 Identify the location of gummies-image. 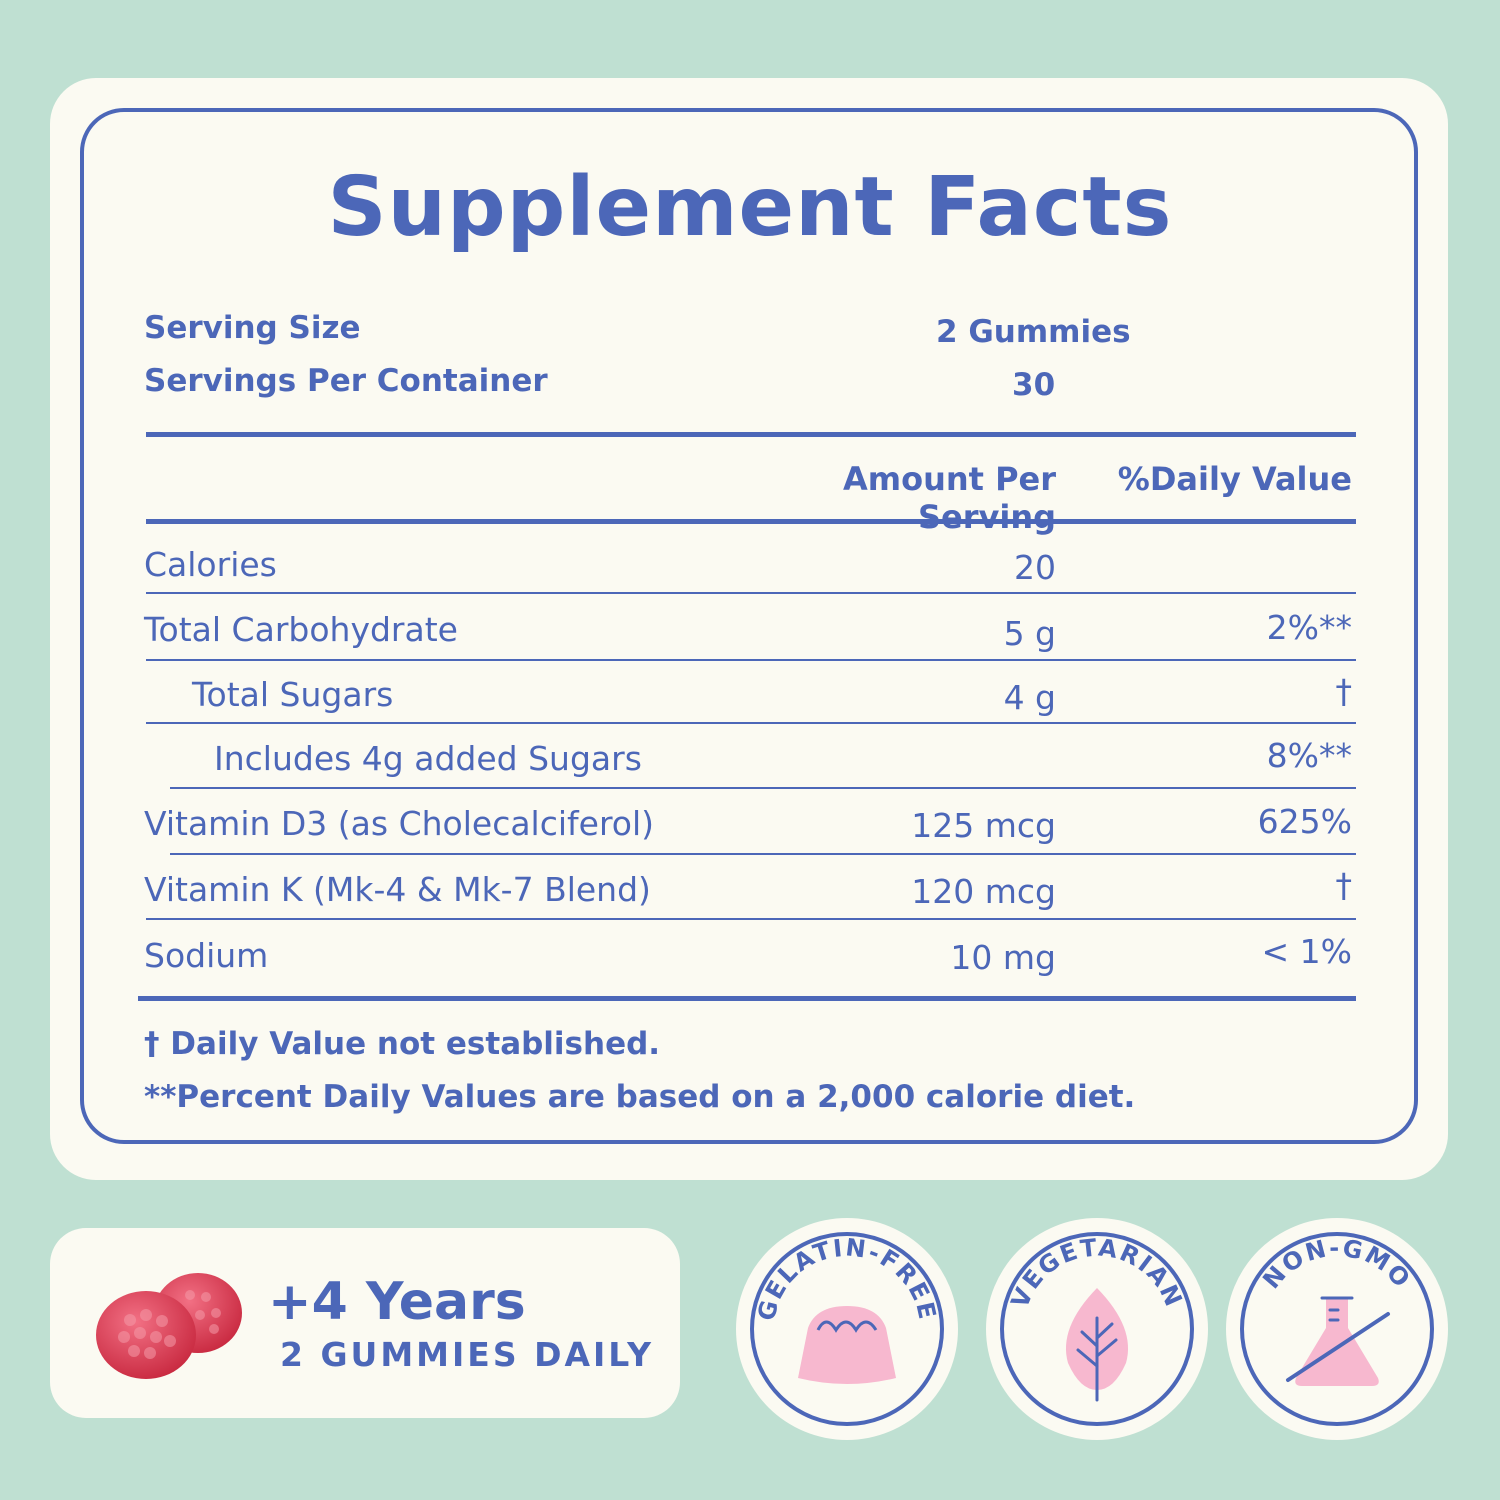
(169, 1326).